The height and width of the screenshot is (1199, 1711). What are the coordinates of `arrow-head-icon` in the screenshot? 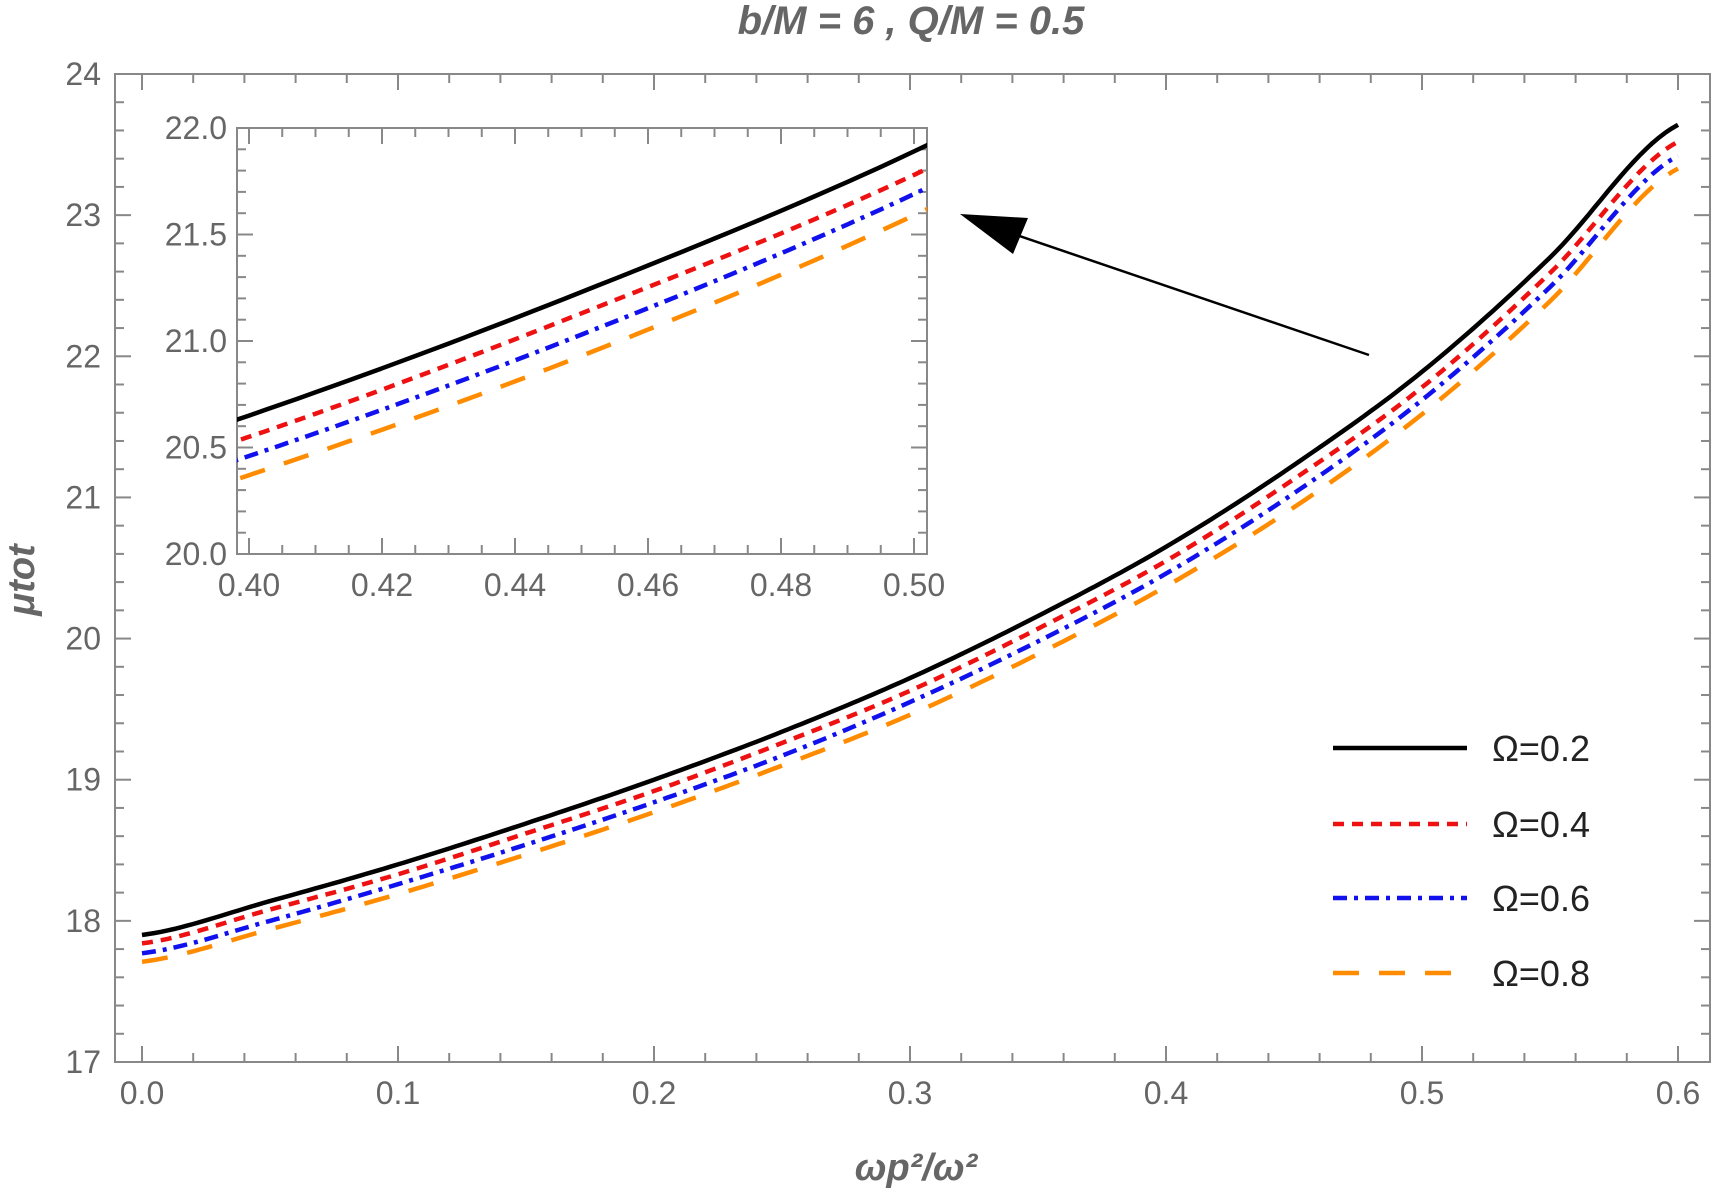 It's located at (994, 234).